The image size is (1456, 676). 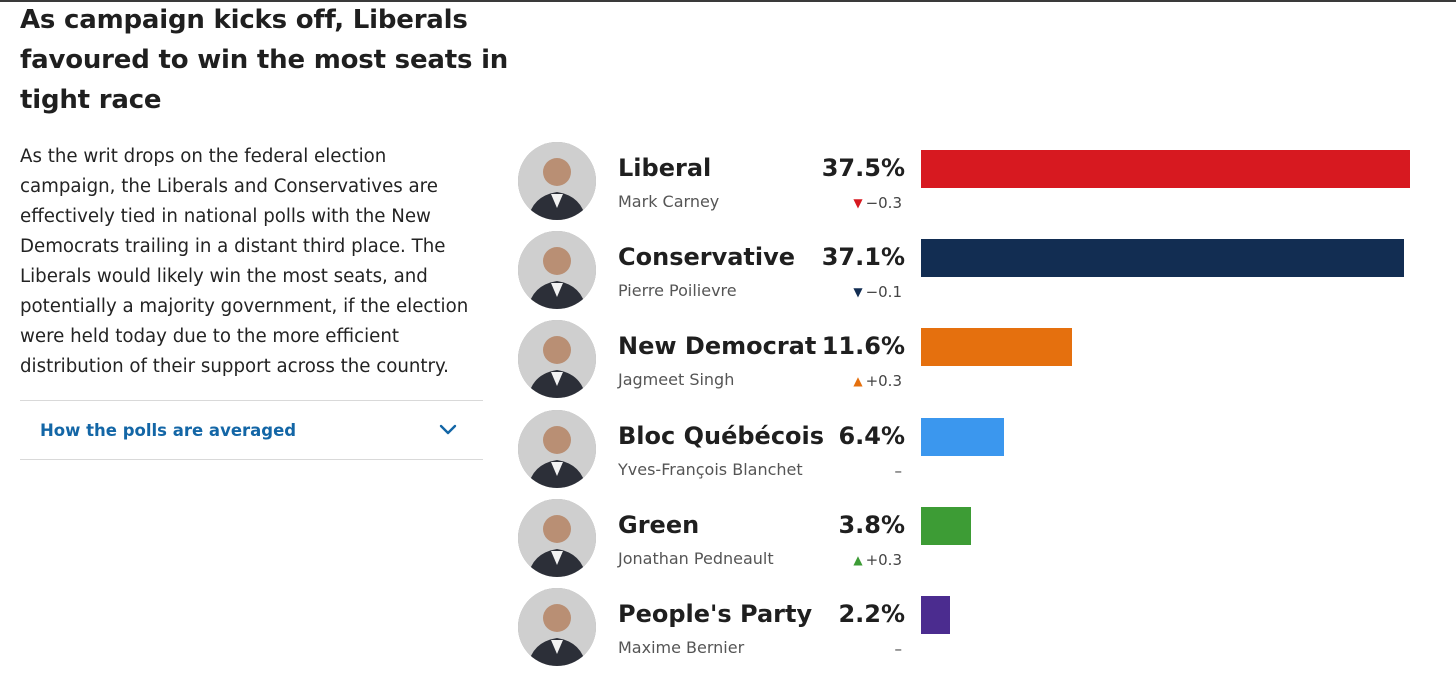 I want to click on change-label: ▼ −0.1, so click(x=848, y=292).